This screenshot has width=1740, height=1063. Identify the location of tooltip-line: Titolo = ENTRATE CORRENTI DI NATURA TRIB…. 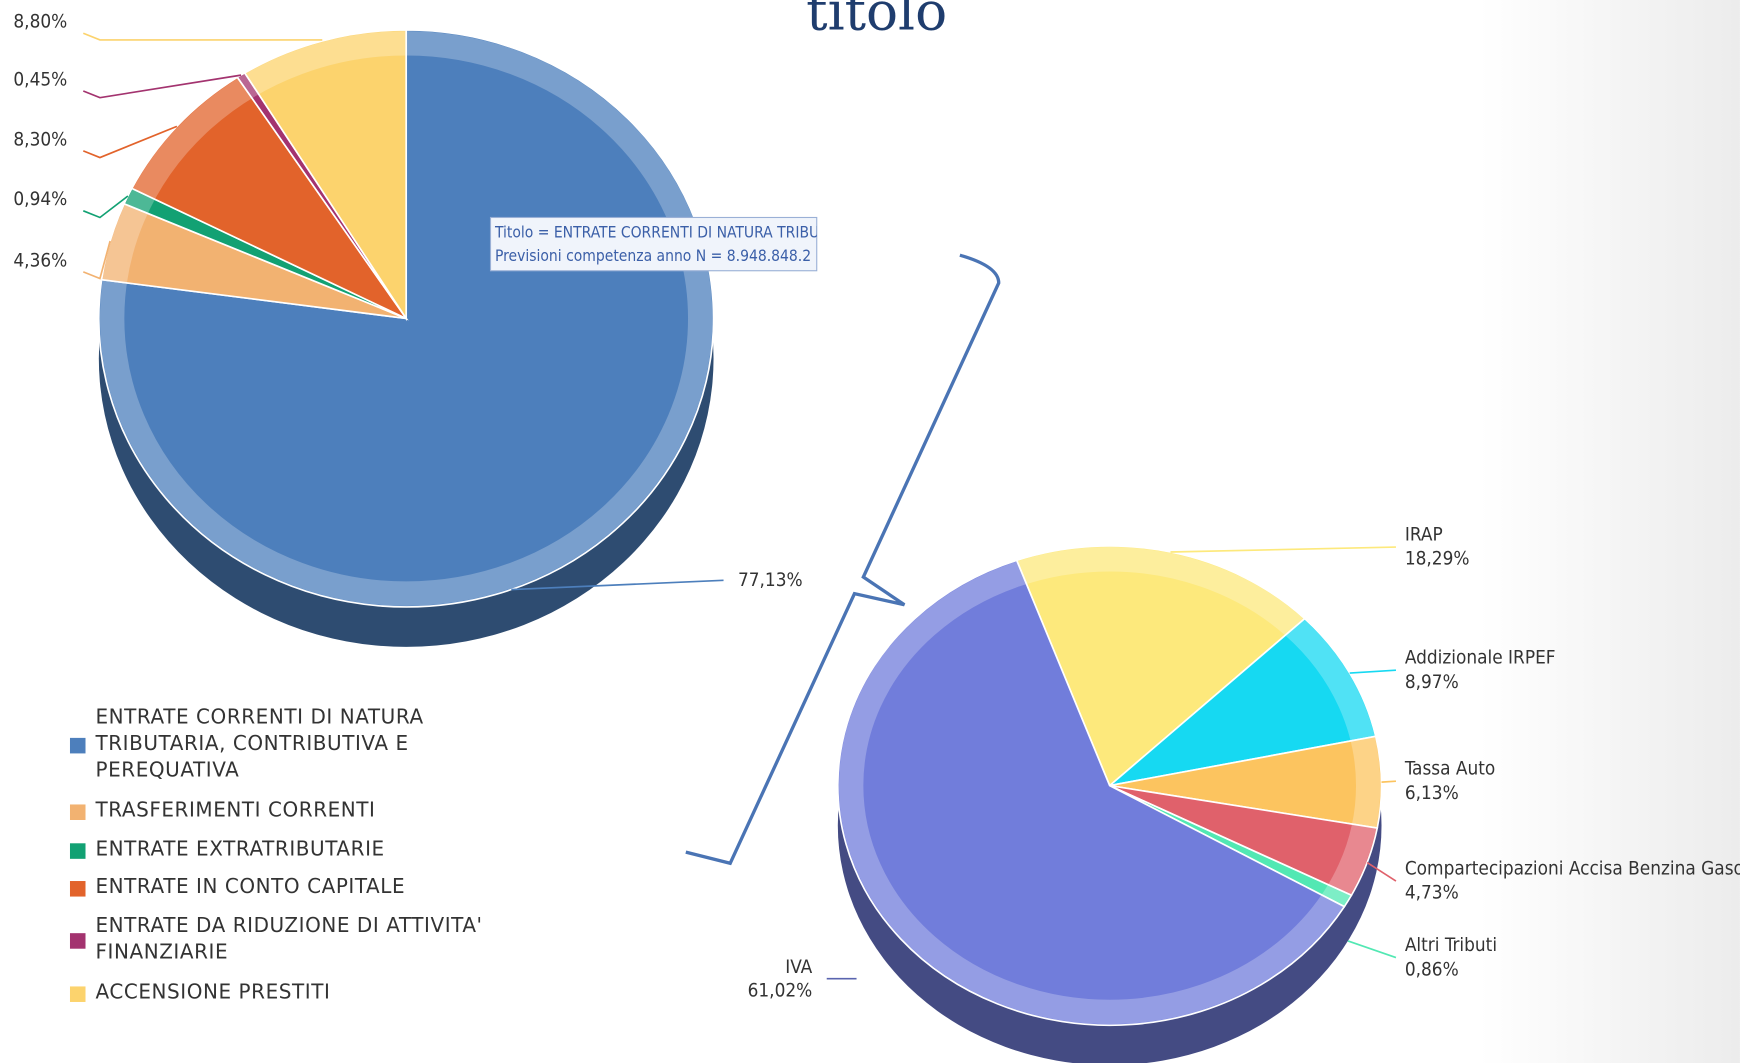
(661, 233).